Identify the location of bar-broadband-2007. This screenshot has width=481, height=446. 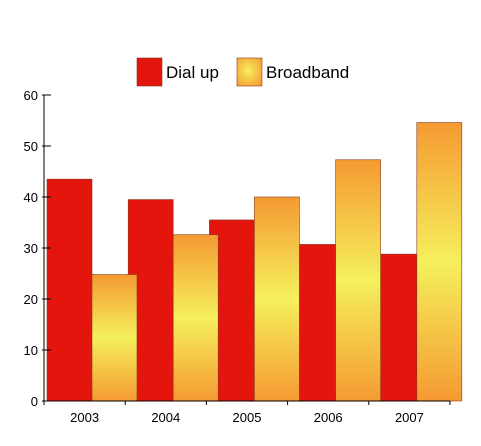
(439, 262).